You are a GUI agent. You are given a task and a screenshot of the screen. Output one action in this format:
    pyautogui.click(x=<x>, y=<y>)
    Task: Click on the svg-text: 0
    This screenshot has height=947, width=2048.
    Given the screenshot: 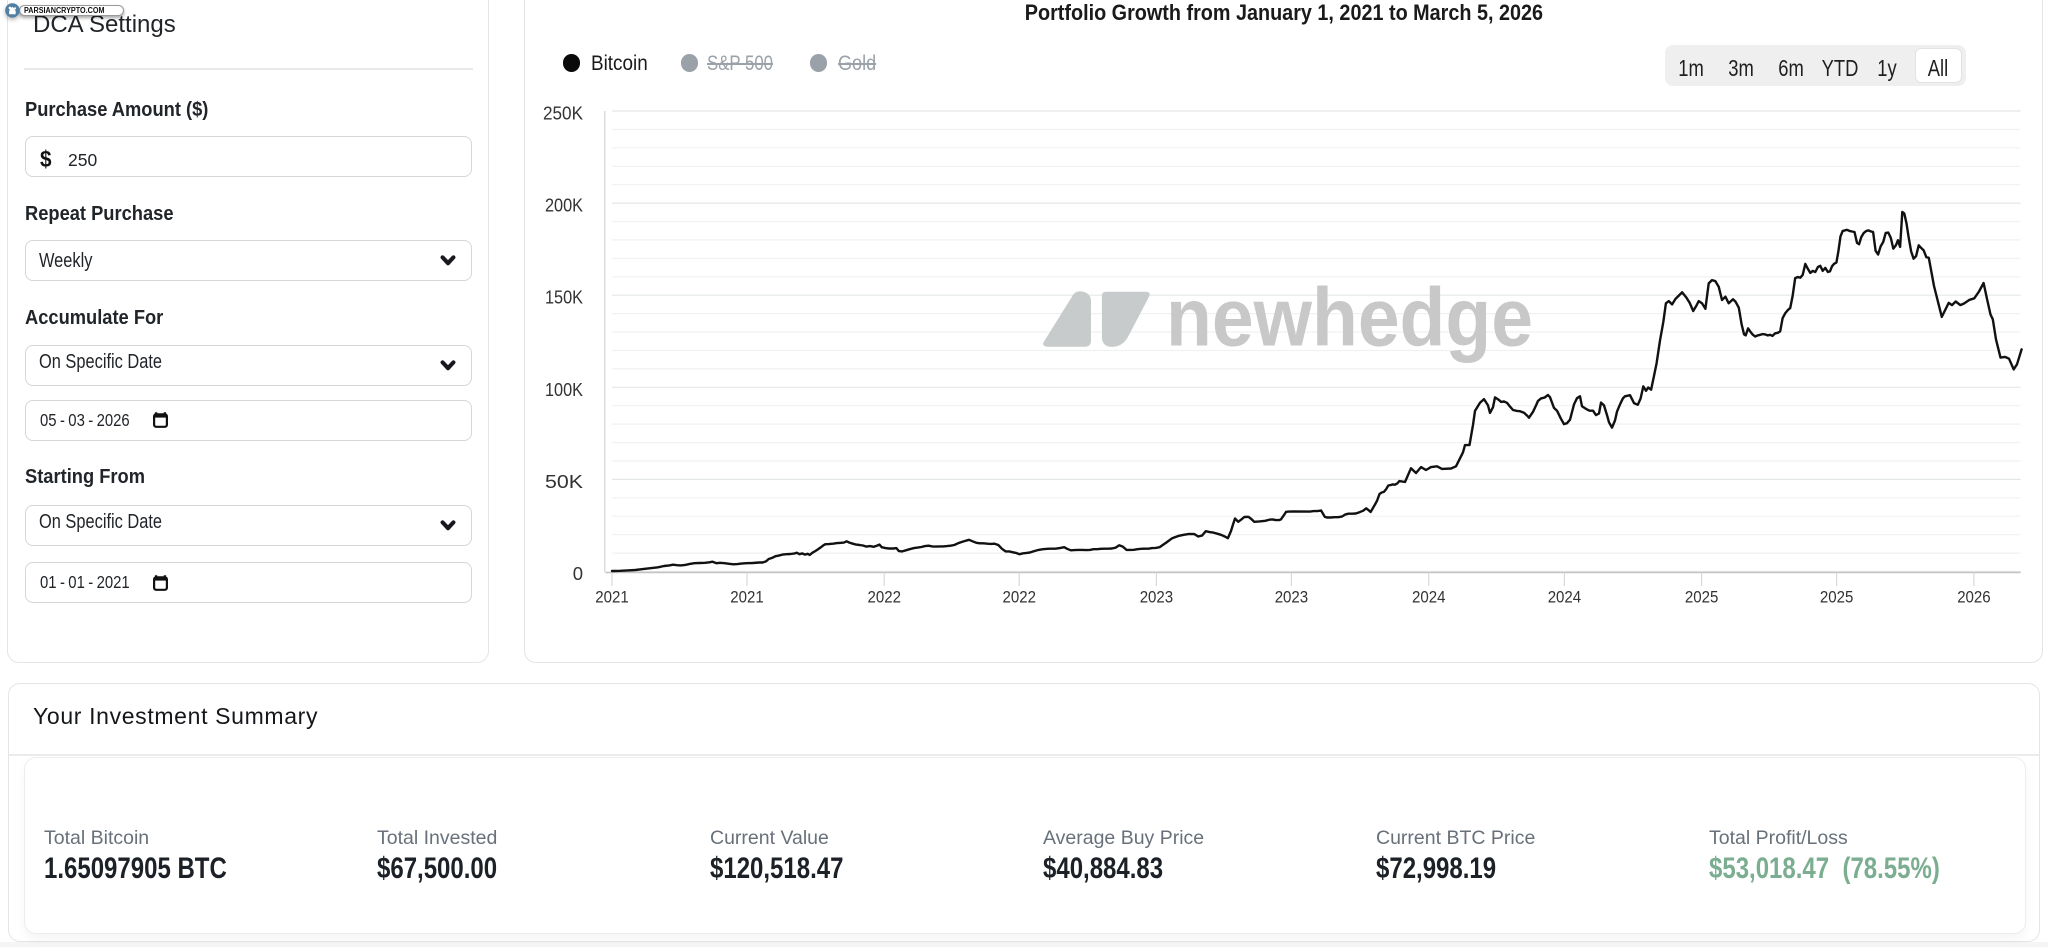 What is the action you would take?
    pyautogui.click(x=578, y=573)
    